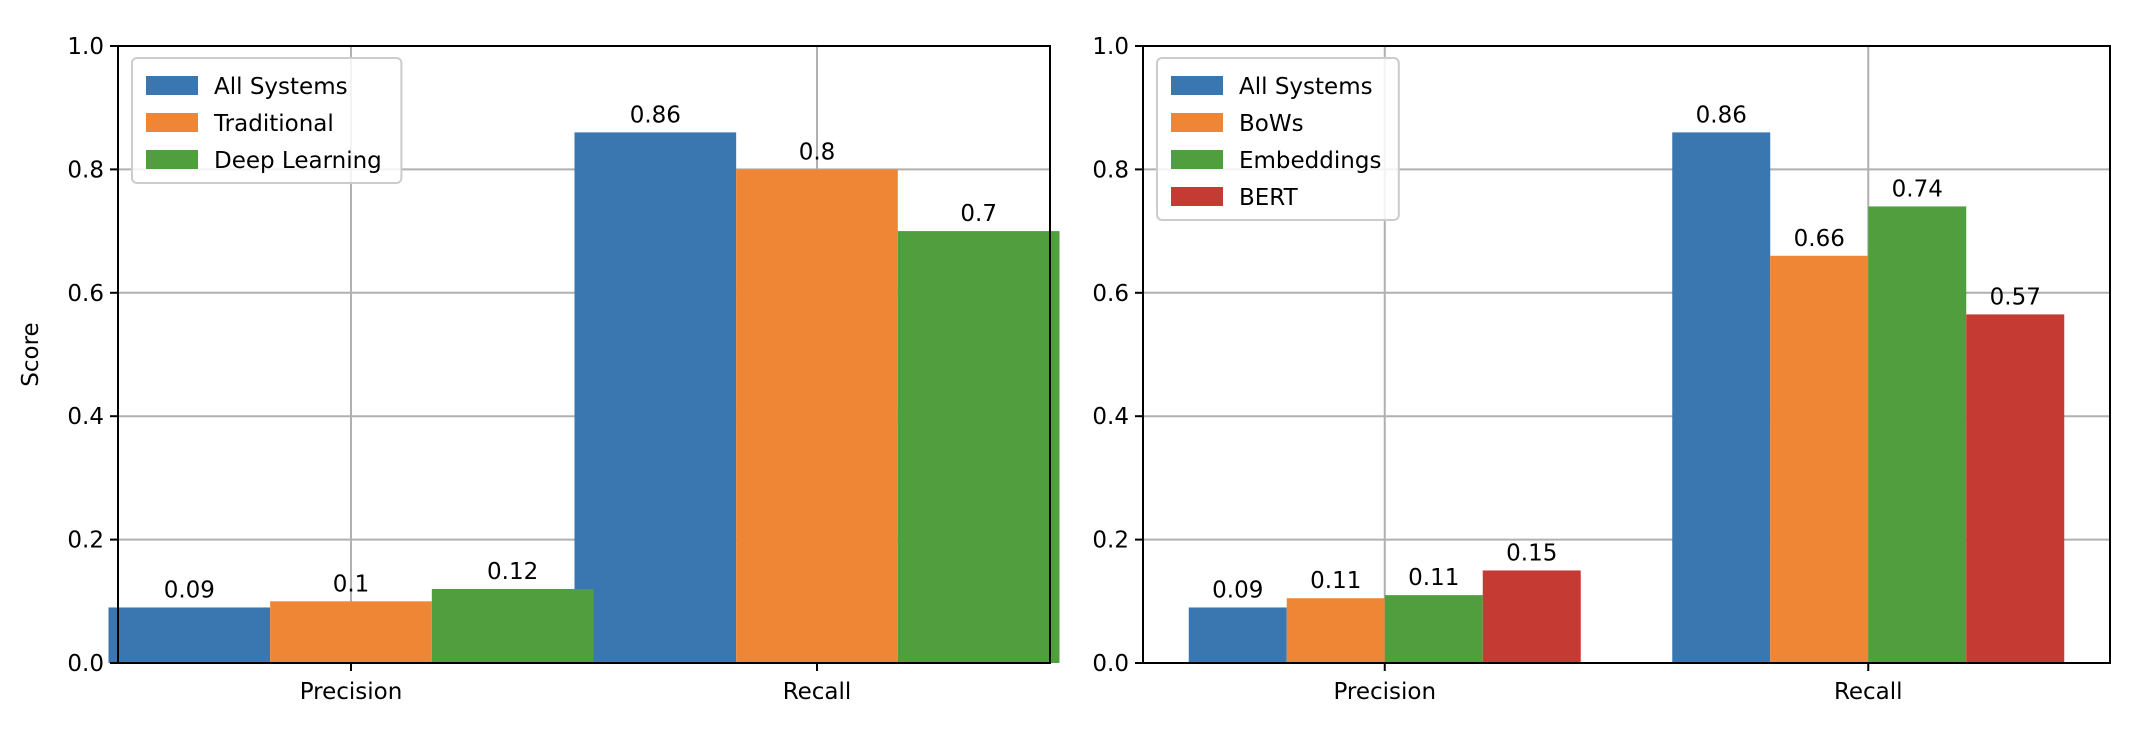  What do you see at coordinates (172, 122) in the screenshot?
I see `legend-swatch-traditional` at bounding box center [172, 122].